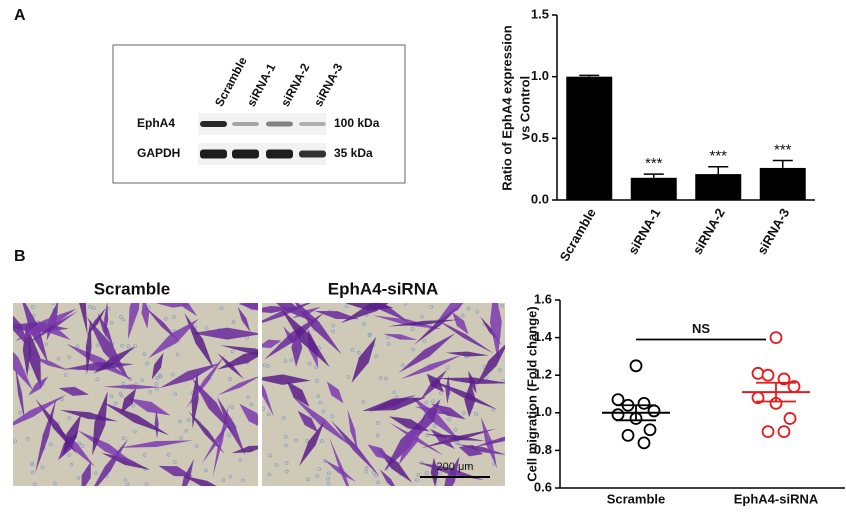  I want to click on y-tick-label: 0.8, so click(543, 449).